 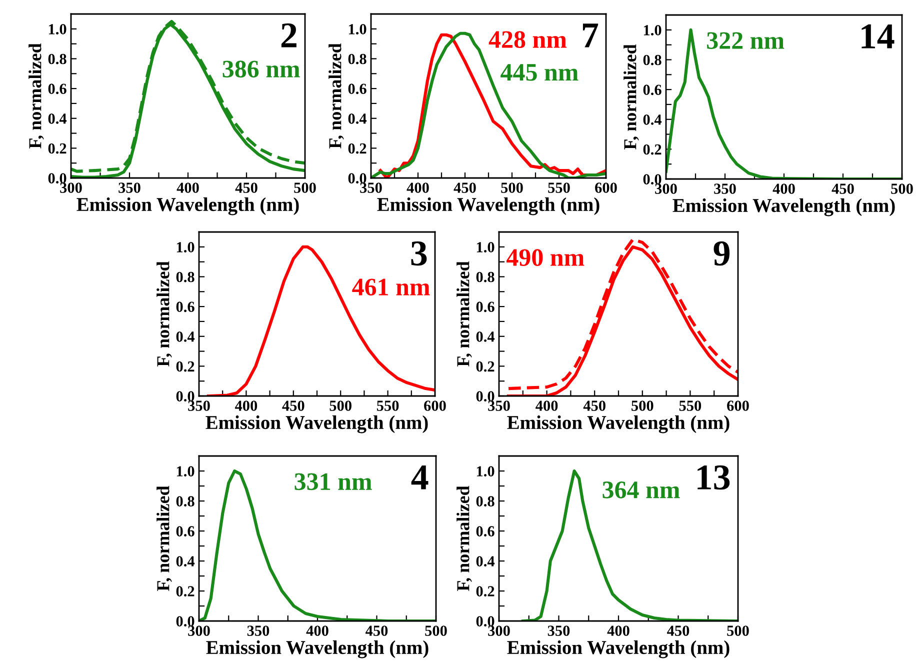 What do you see at coordinates (722, 253) in the screenshot?
I see `chart-title: 9` at bounding box center [722, 253].